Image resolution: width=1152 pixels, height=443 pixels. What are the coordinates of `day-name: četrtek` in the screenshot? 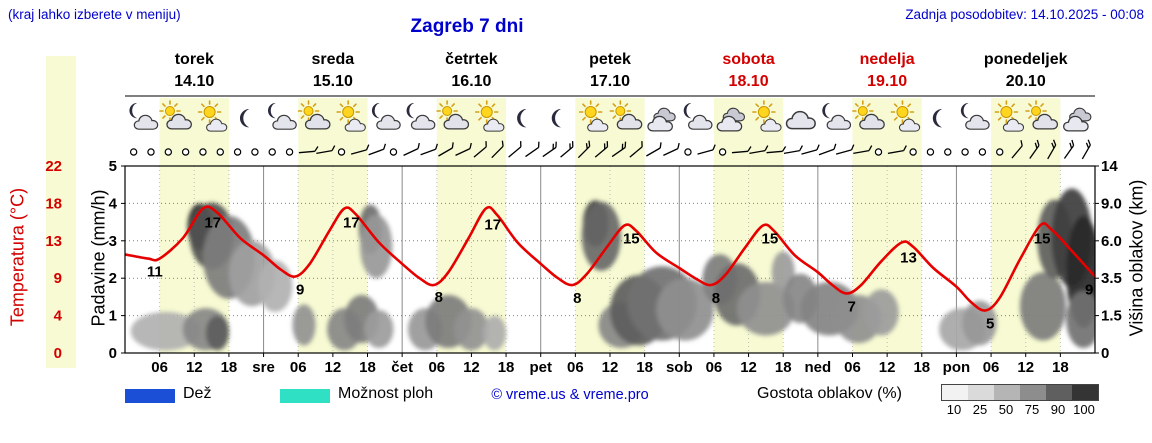 It's located at (471, 59).